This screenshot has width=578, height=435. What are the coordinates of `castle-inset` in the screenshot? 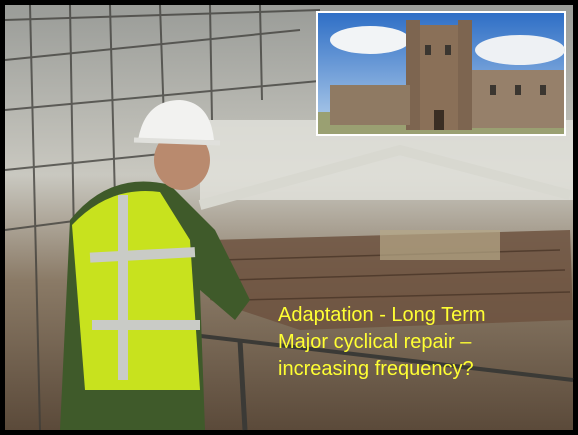 It's located at (441, 73).